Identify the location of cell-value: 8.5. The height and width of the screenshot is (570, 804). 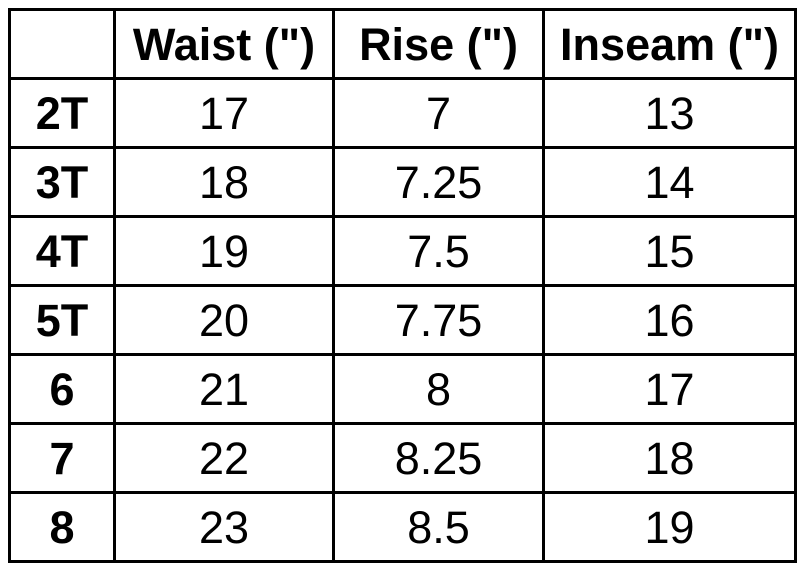
(438, 527).